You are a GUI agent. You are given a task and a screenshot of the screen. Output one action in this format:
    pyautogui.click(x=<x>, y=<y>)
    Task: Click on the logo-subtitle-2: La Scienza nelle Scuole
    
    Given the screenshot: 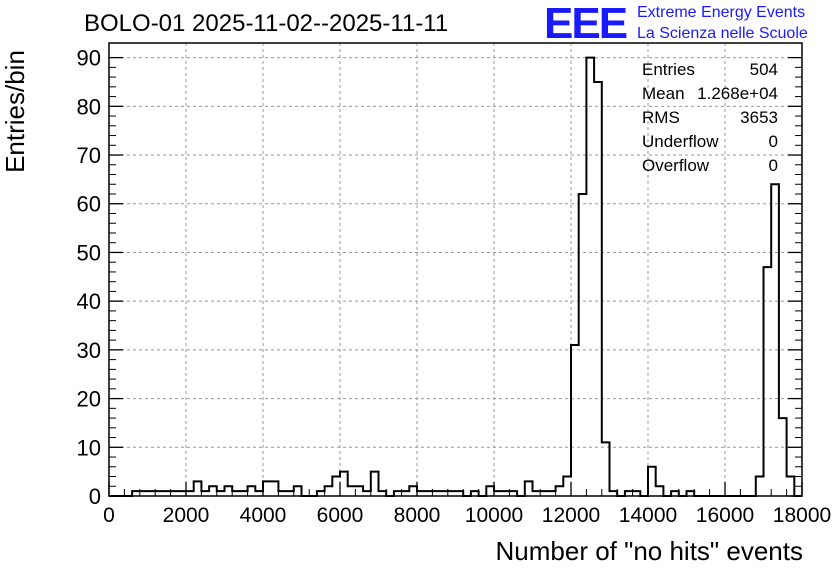 What is the action you would take?
    pyautogui.click(x=722, y=33)
    